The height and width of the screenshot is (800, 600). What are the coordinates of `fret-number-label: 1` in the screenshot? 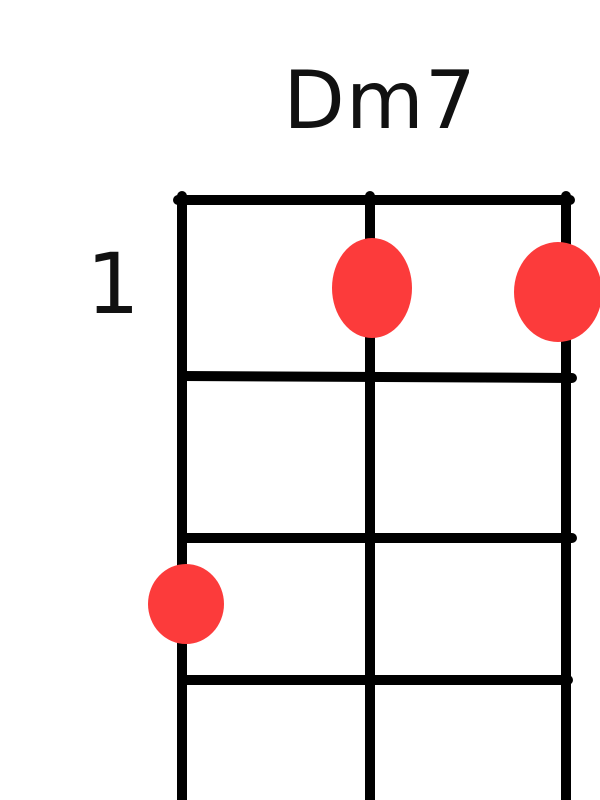 It's located at (113, 284).